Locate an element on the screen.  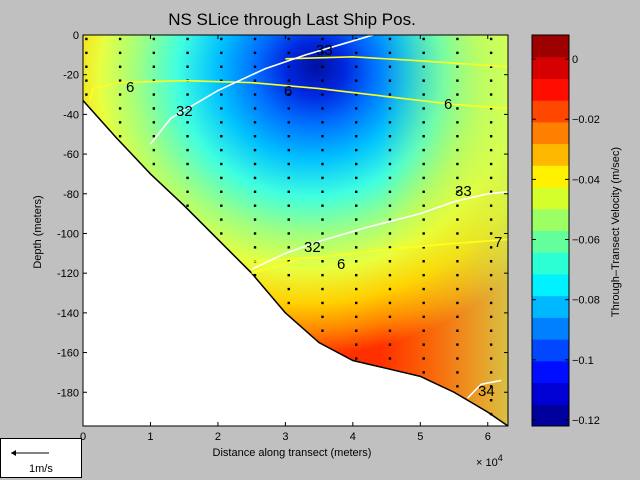
x-tick-label: 3 is located at coordinates (285, 437).